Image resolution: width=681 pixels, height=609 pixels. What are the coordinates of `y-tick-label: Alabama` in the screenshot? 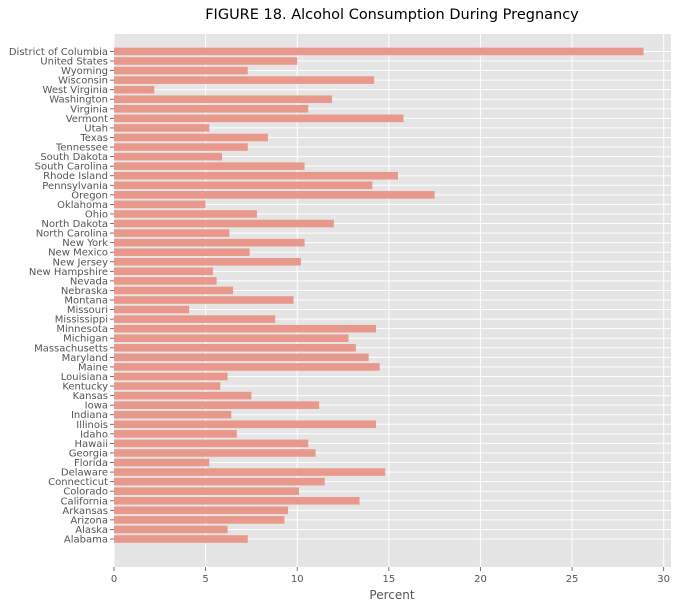 It's located at (86, 540).